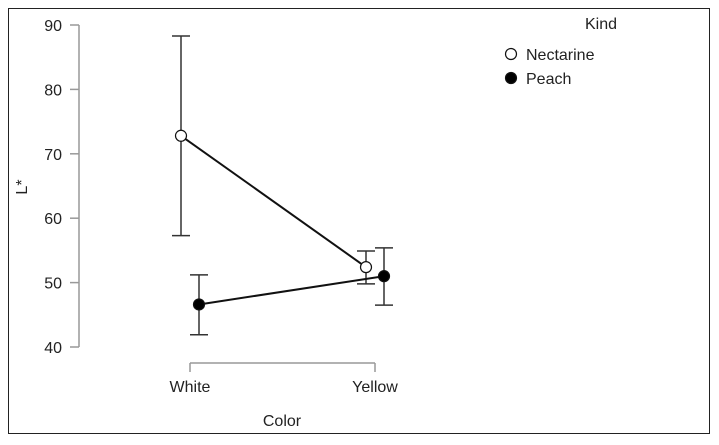 The width and height of the screenshot is (719, 445). I want to click on y-tick-label: 50, so click(53, 284).